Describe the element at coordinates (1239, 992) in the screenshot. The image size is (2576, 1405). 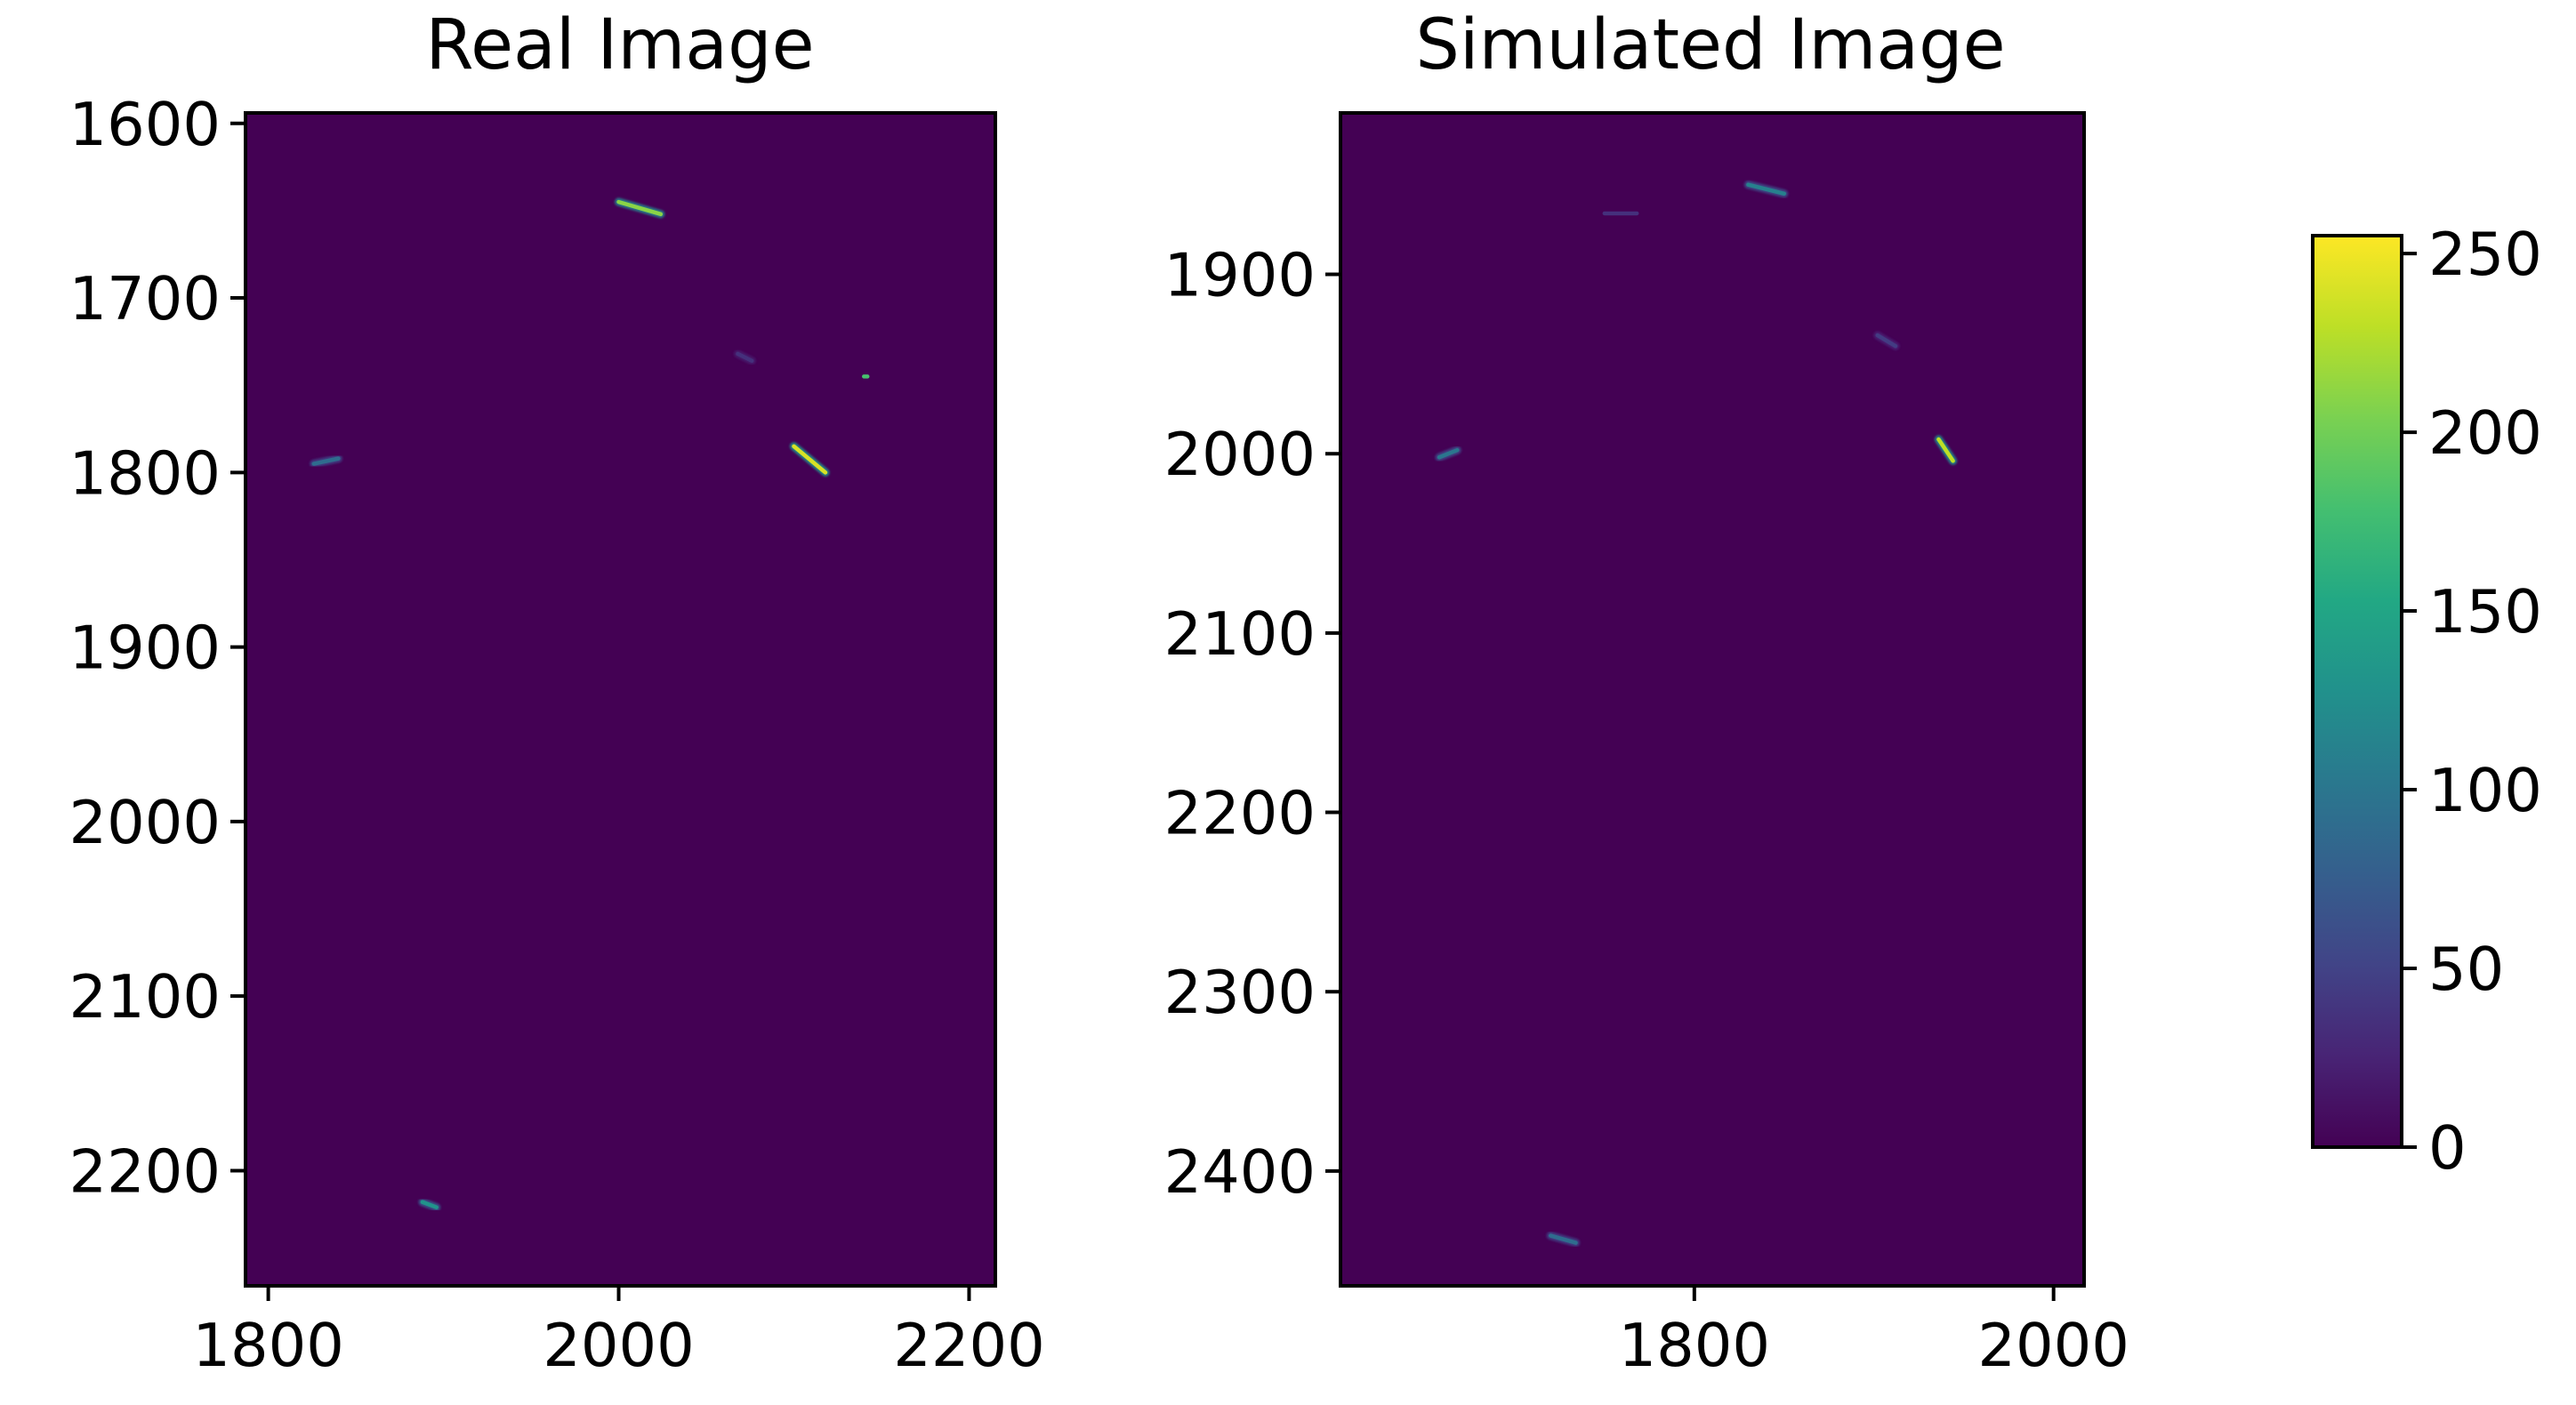
I see `y-tick-label: 2300` at that location.